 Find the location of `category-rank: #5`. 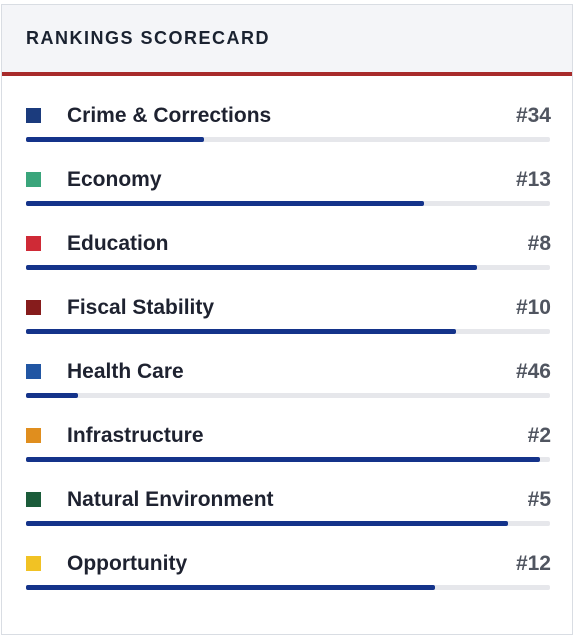

category-rank: #5 is located at coordinates (539, 499).